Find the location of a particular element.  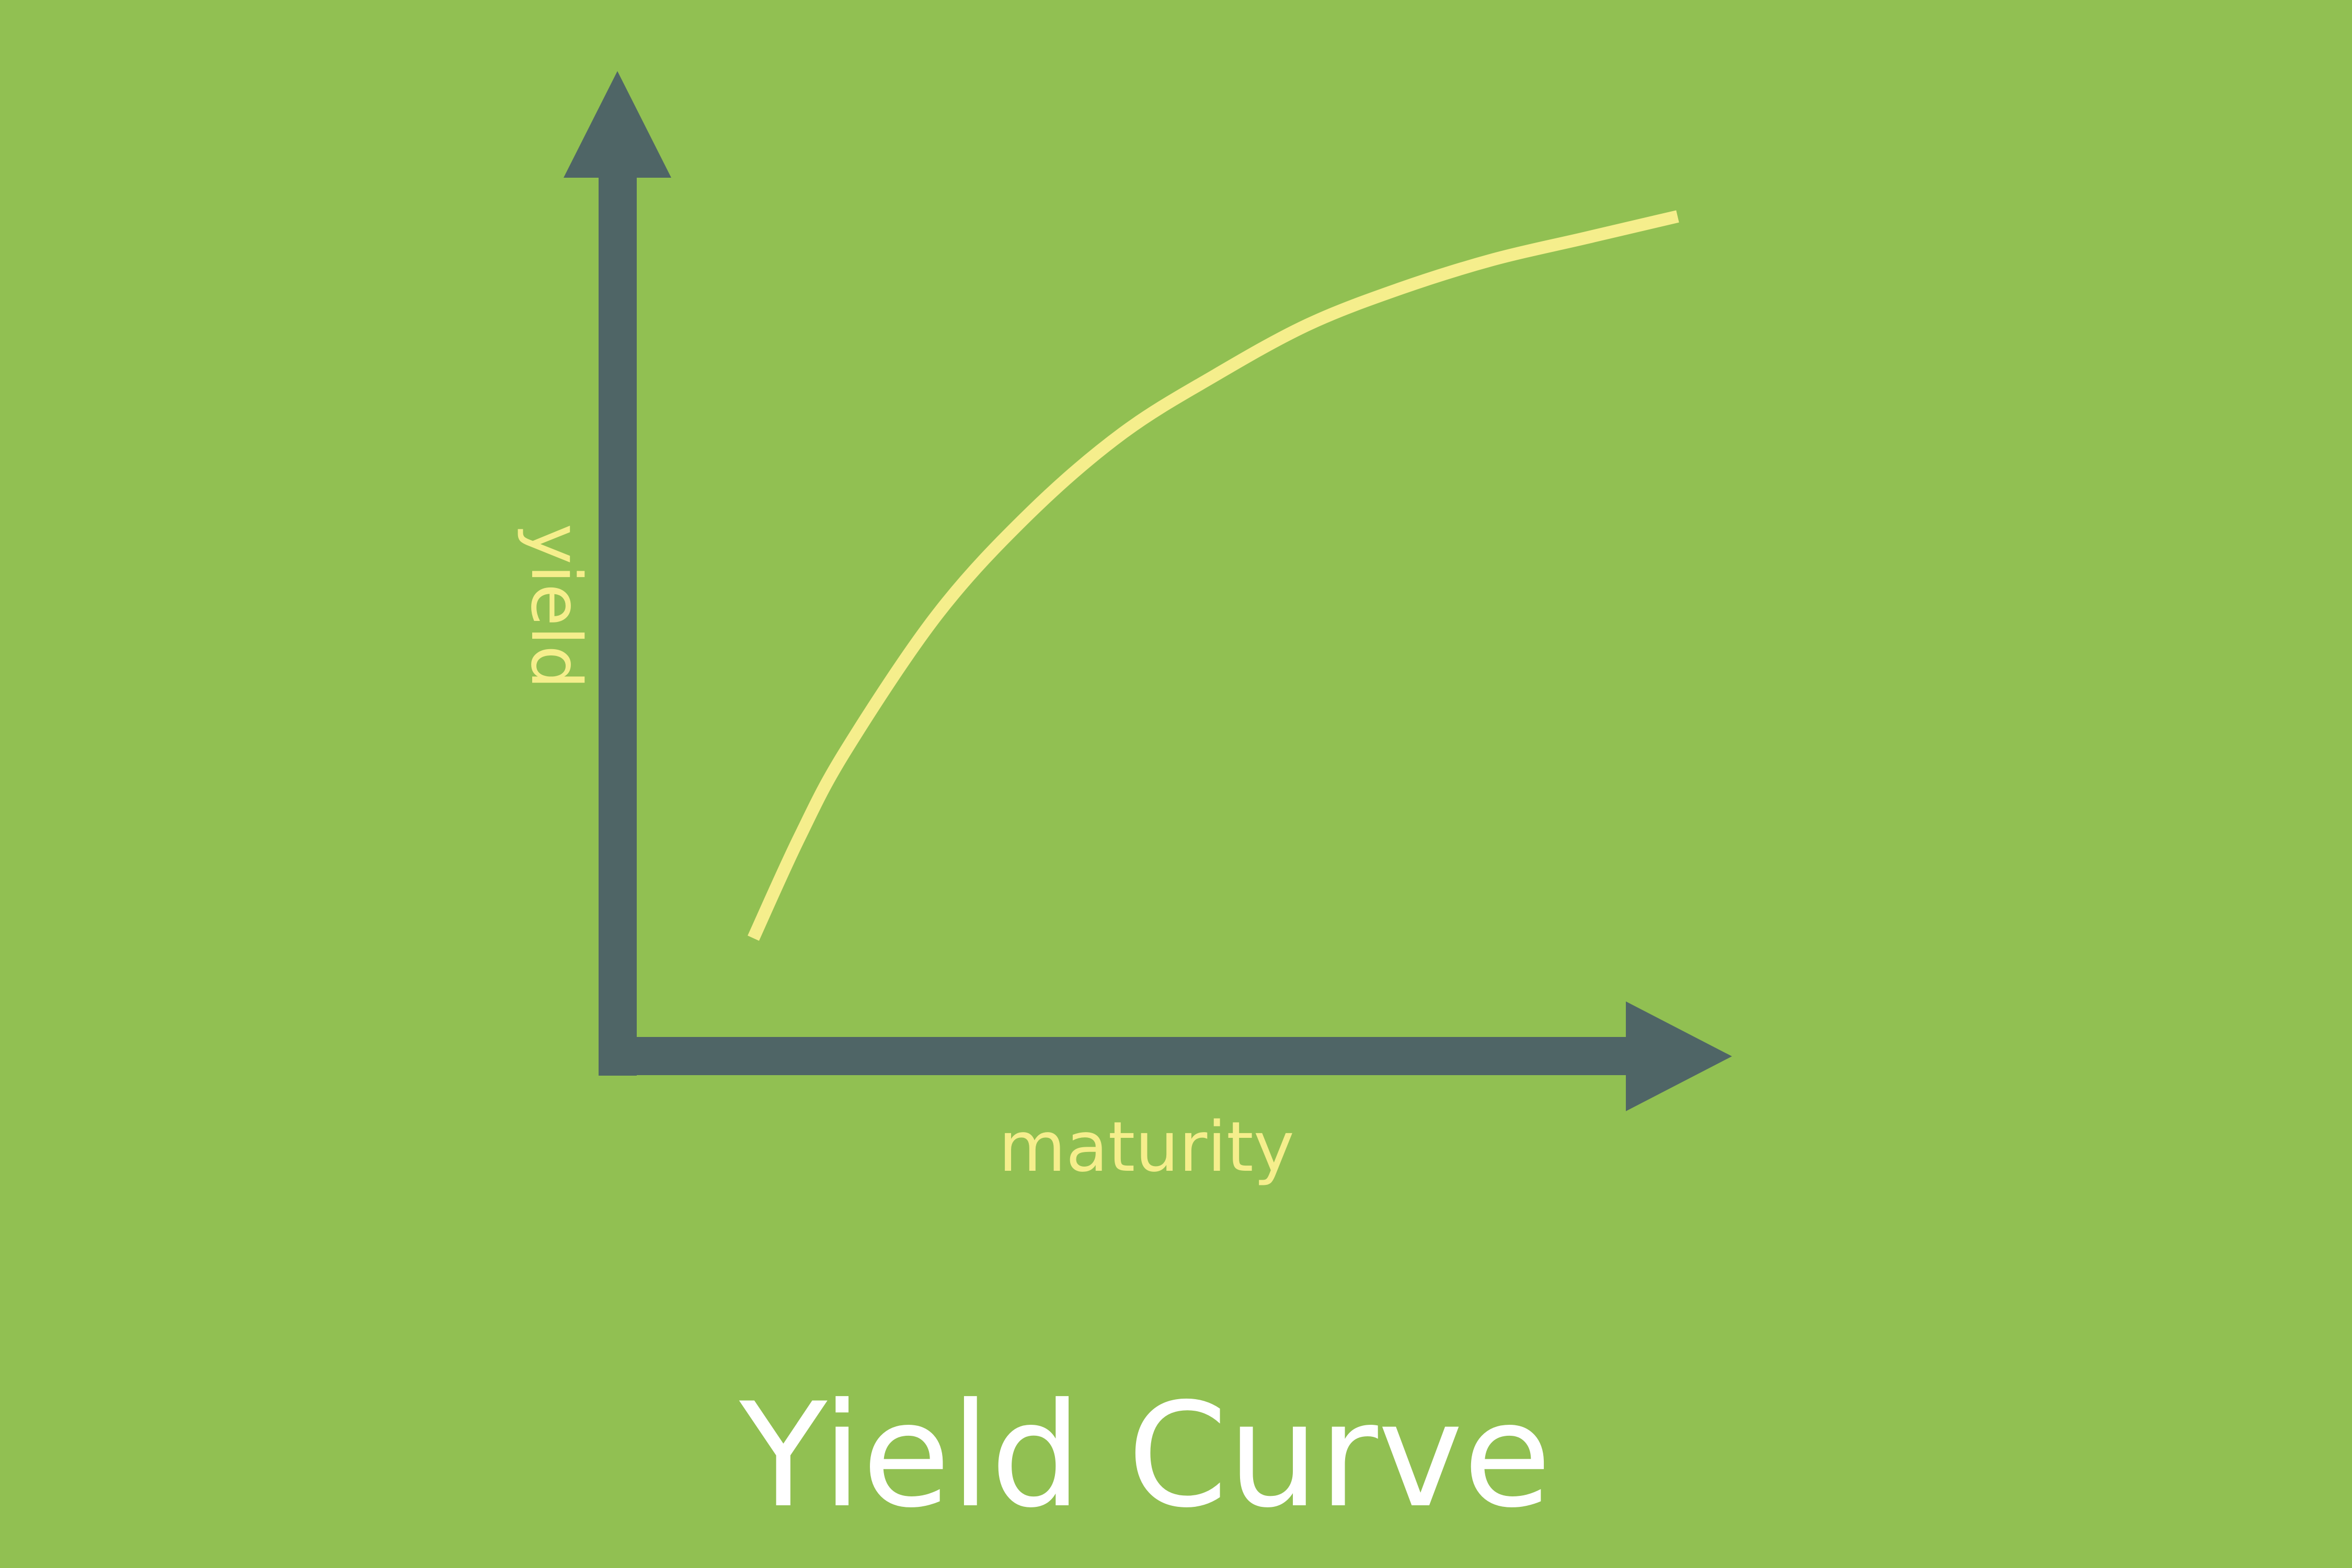

chart-title: Yield Curve is located at coordinates (1144, 1455).